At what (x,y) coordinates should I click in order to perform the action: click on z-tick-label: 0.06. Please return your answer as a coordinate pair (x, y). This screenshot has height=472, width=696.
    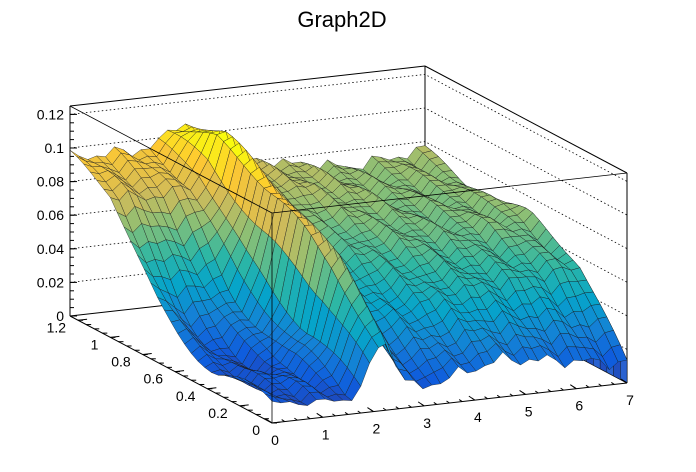
    Looking at the image, I should click on (50, 215).